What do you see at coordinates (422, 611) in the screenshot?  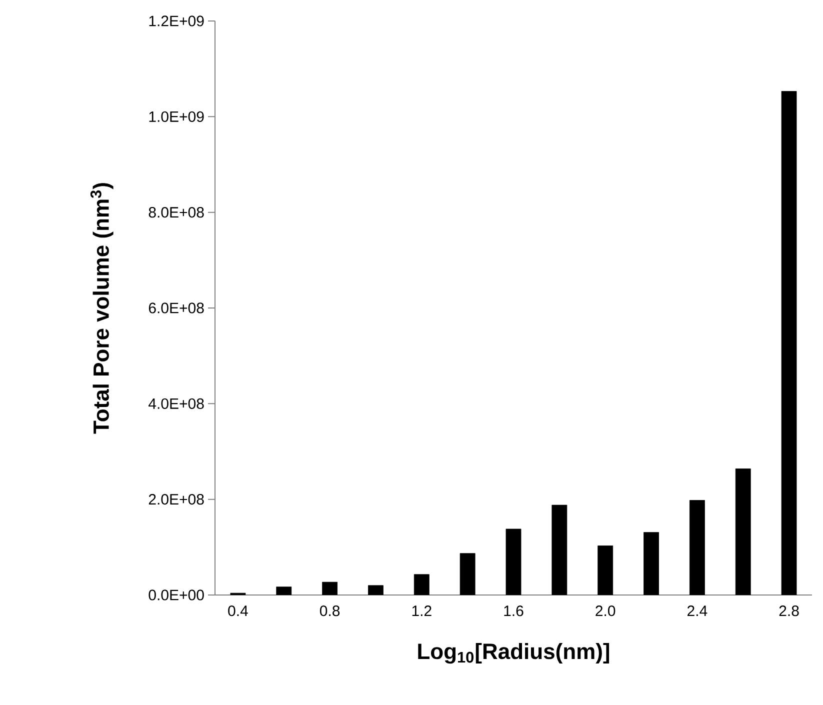 I see `x-tick-label: 1.2` at bounding box center [422, 611].